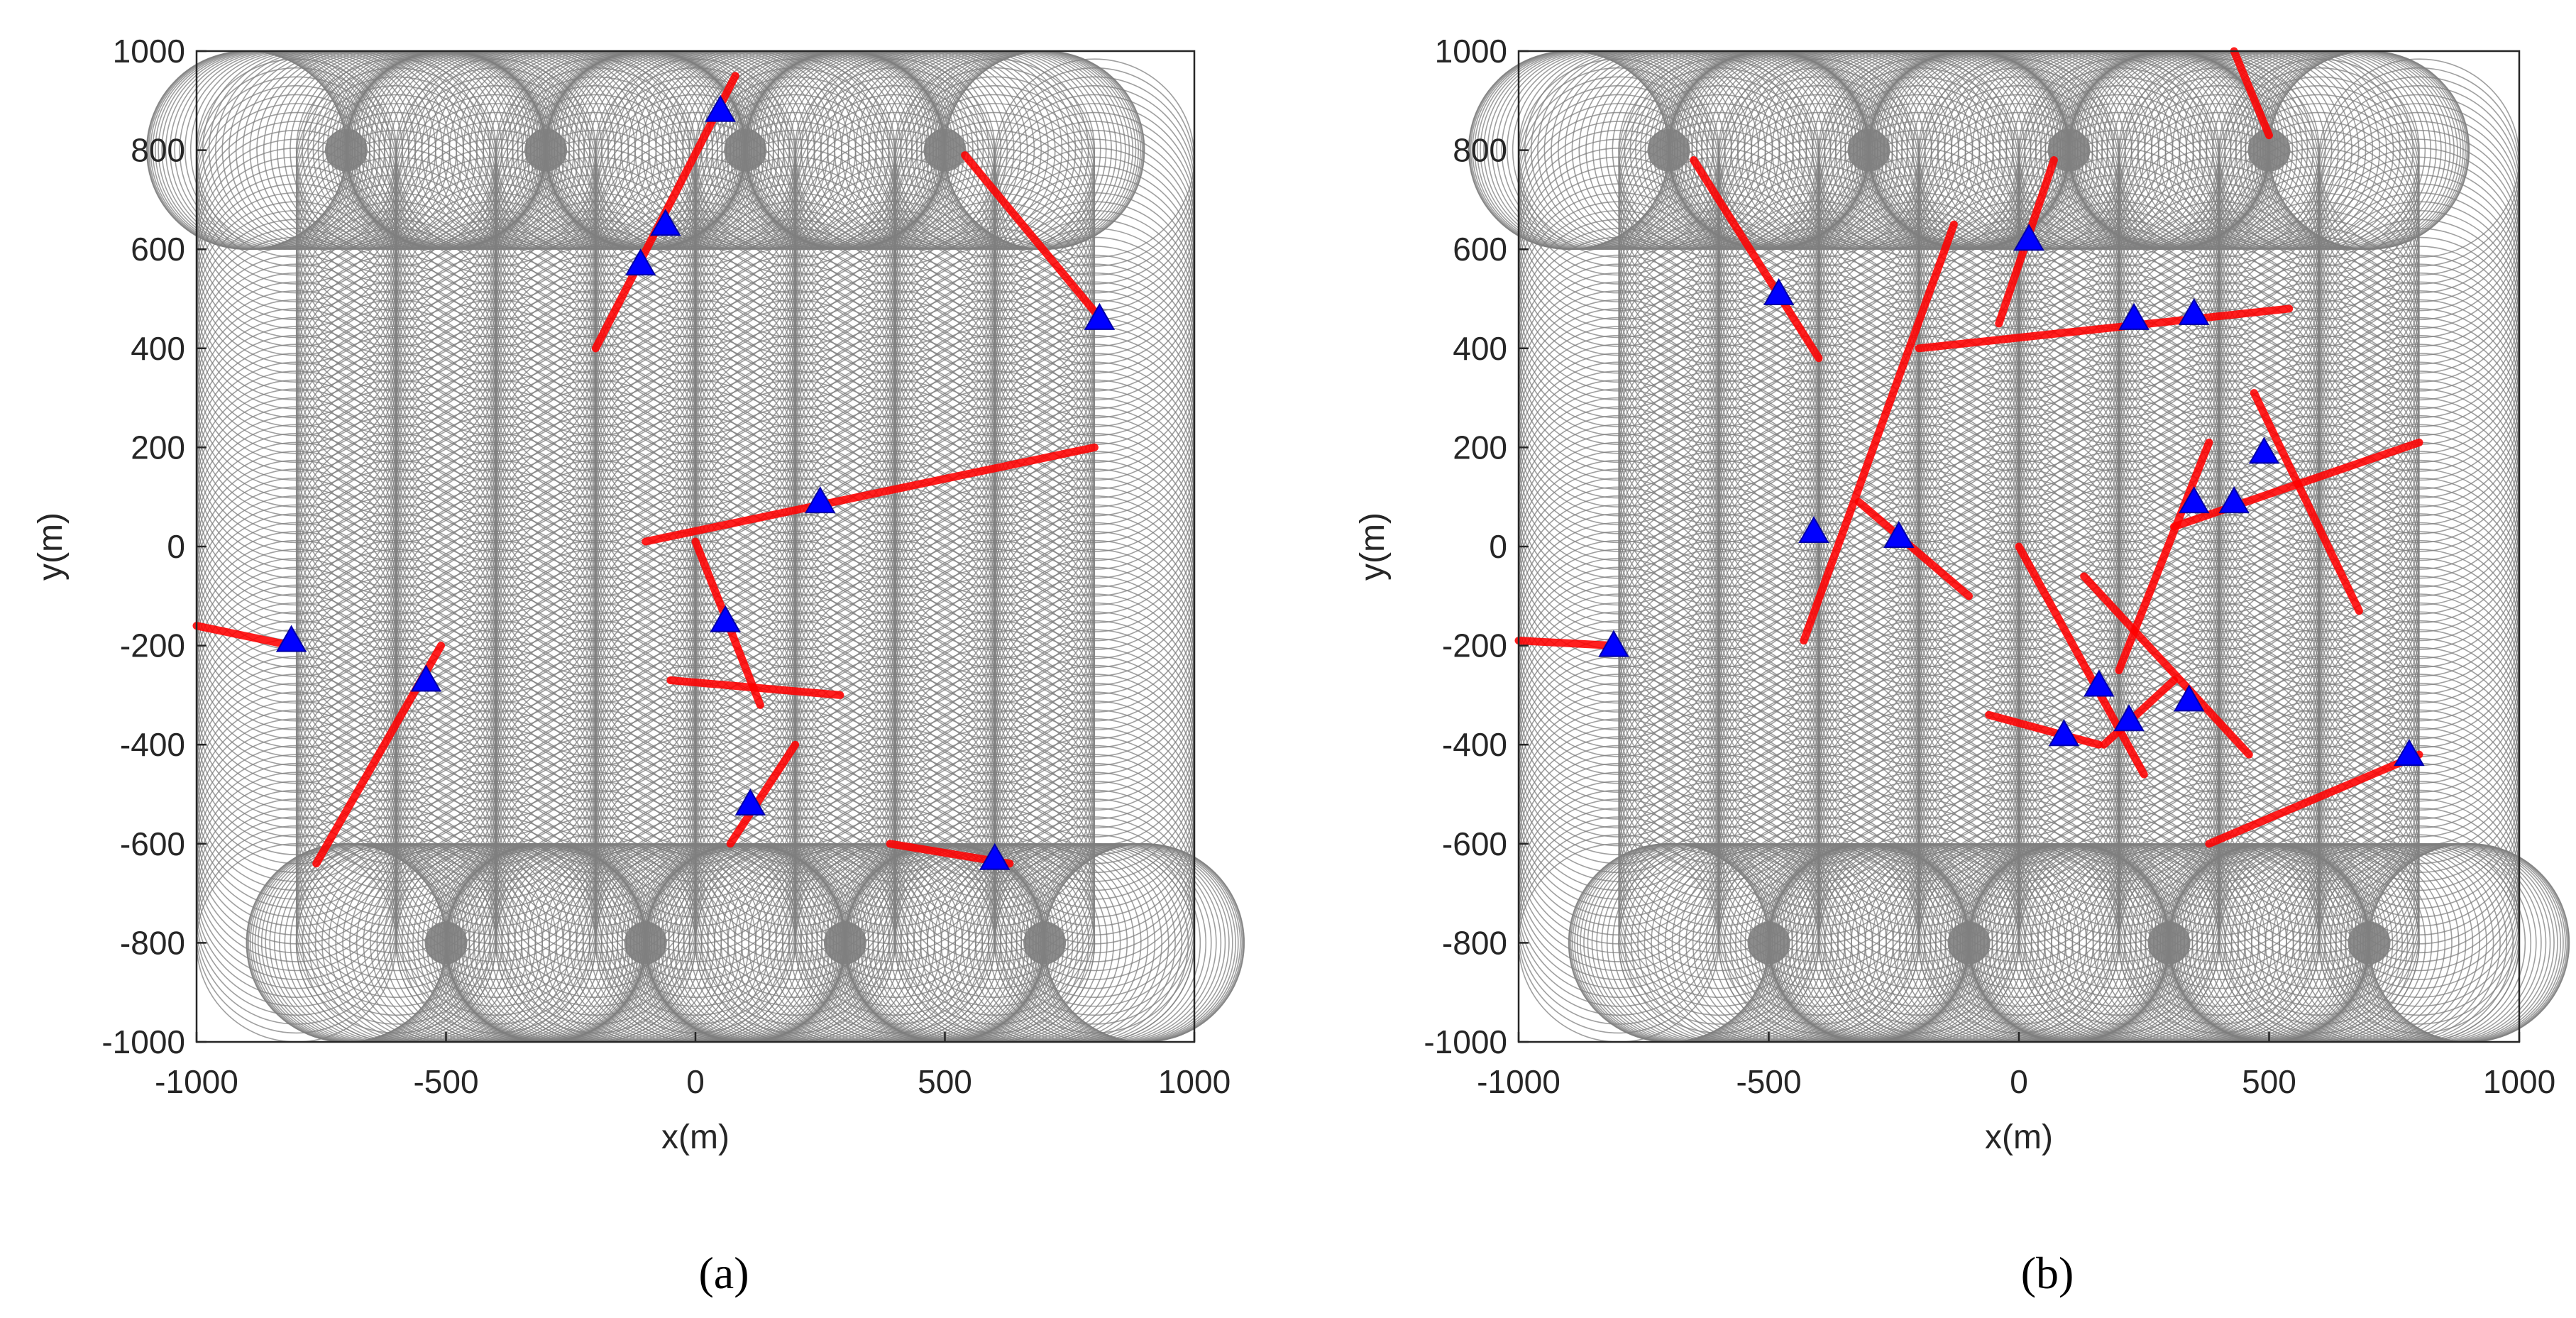 This screenshot has width=2576, height=1318. I want to click on x-ticks-b: -1000 -500 0 500 1000, so click(2016, 1066).